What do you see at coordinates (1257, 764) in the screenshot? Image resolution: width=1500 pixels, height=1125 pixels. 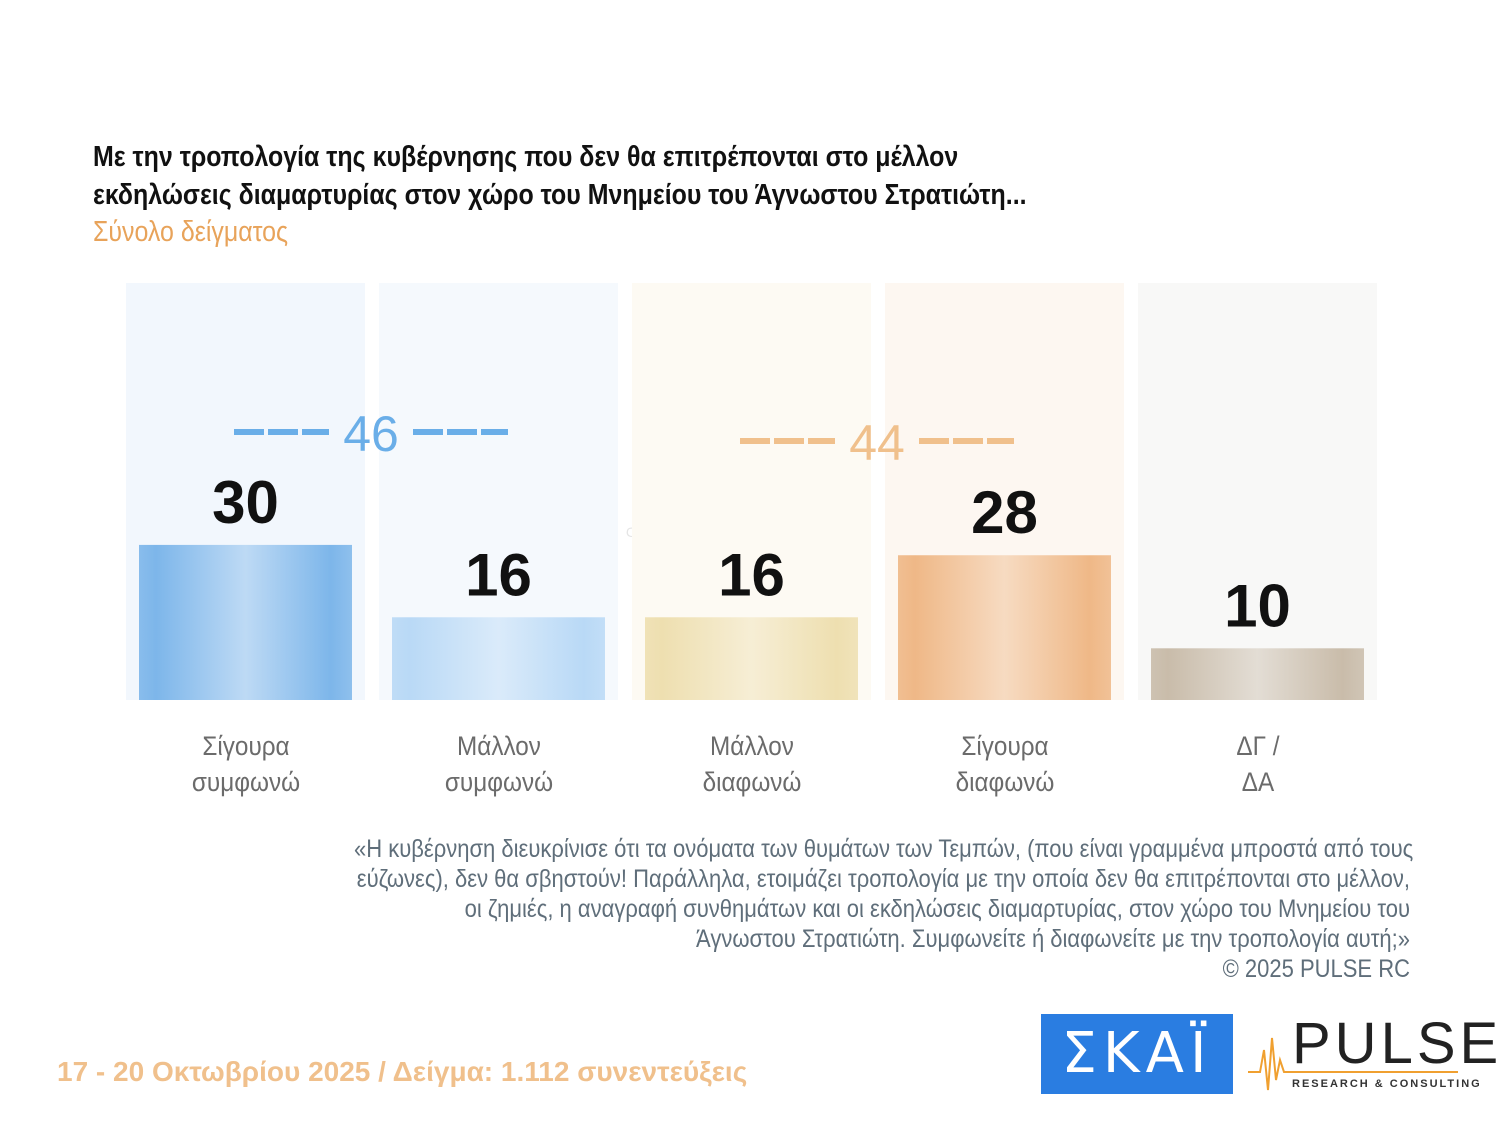 I see `category-label: ΔΓ / ΔΑ` at bounding box center [1257, 764].